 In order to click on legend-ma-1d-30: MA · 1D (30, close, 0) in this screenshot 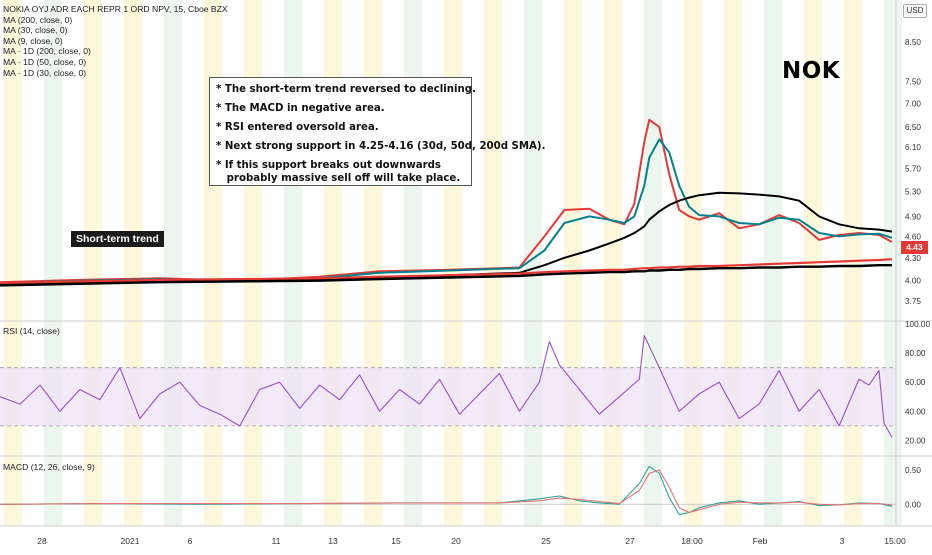, I will do `click(45, 72)`.